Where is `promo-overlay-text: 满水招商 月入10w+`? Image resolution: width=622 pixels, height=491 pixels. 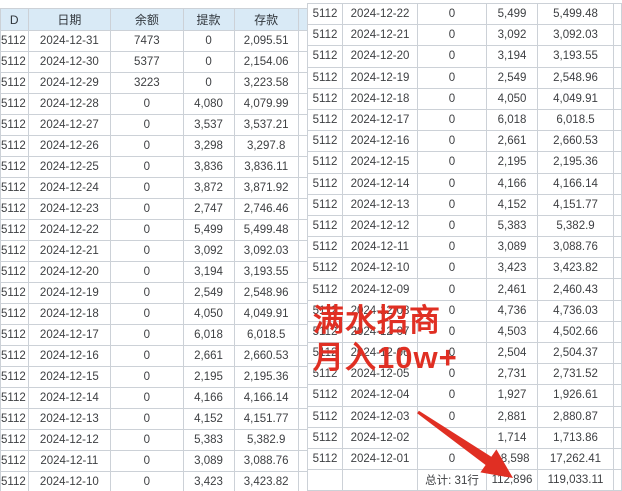 promo-overlay-text: 满水招商 月入10w+ is located at coordinates (385, 339).